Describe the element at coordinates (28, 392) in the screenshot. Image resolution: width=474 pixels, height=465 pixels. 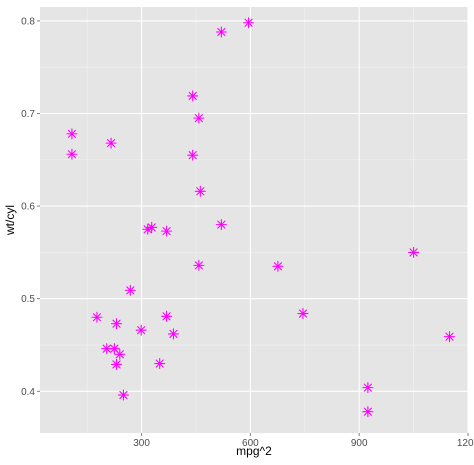
I see `y-tick-label: 0.4` at that location.